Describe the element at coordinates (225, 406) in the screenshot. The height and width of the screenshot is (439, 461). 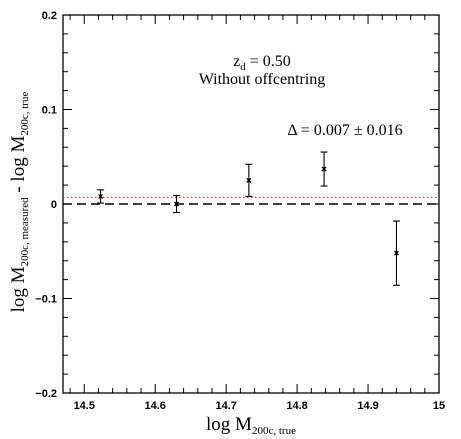
I see `x-tick-label: 14.7` at that location.